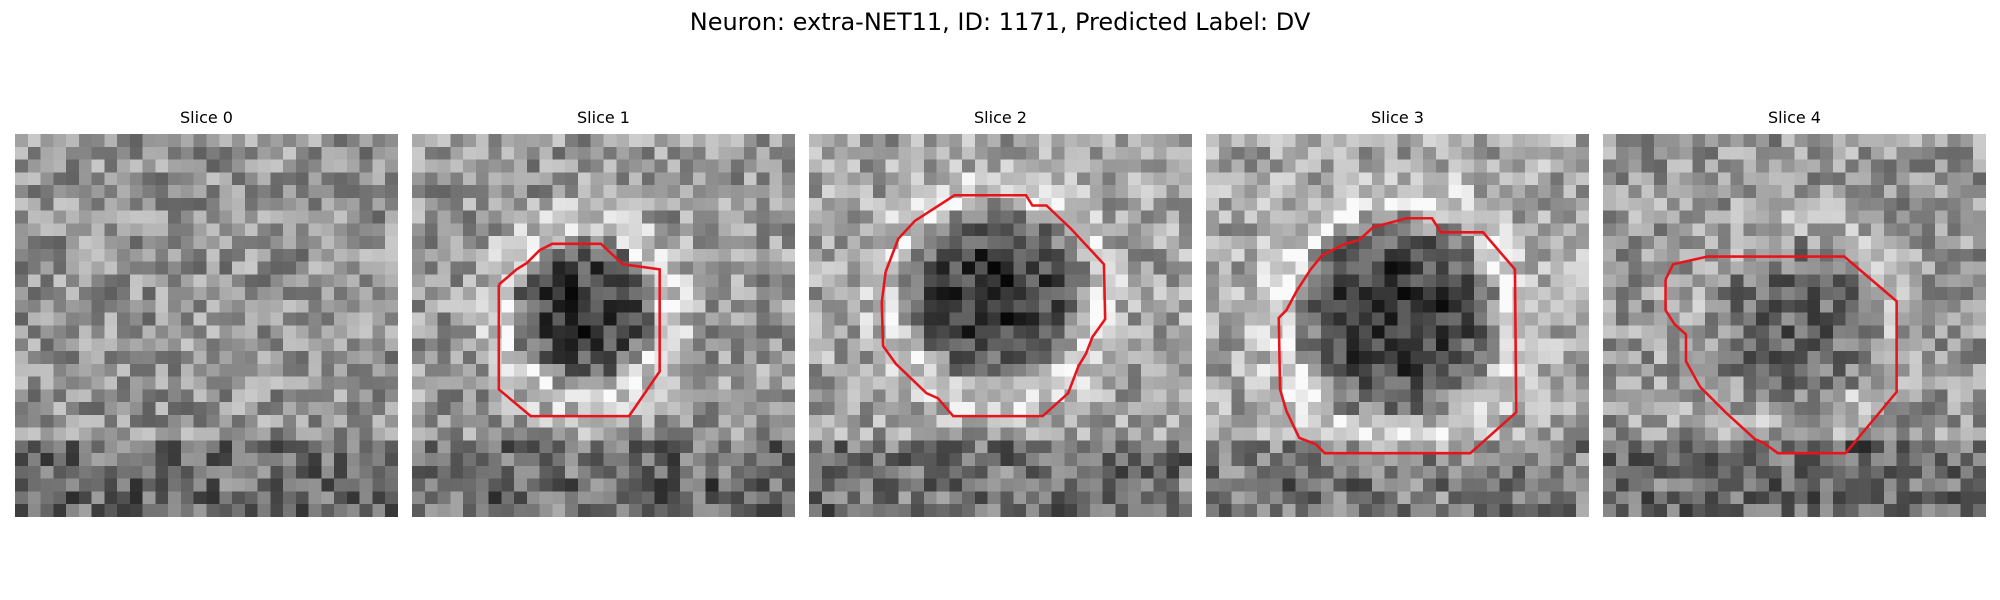 This screenshot has width=2000, height=600. I want to click on slice-panel-0: Slice 0, so click(206, 312).